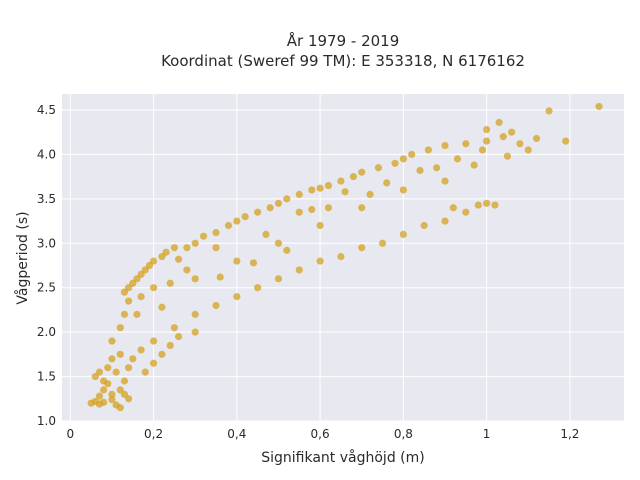 Image resolution: width=640 pixels, height=480 pixels. What do you see at coordinates (342, 457) in the screenshot?
I see `x-axis-label: Signifikant våghöjd (m)` at bounding box center [342, 457].